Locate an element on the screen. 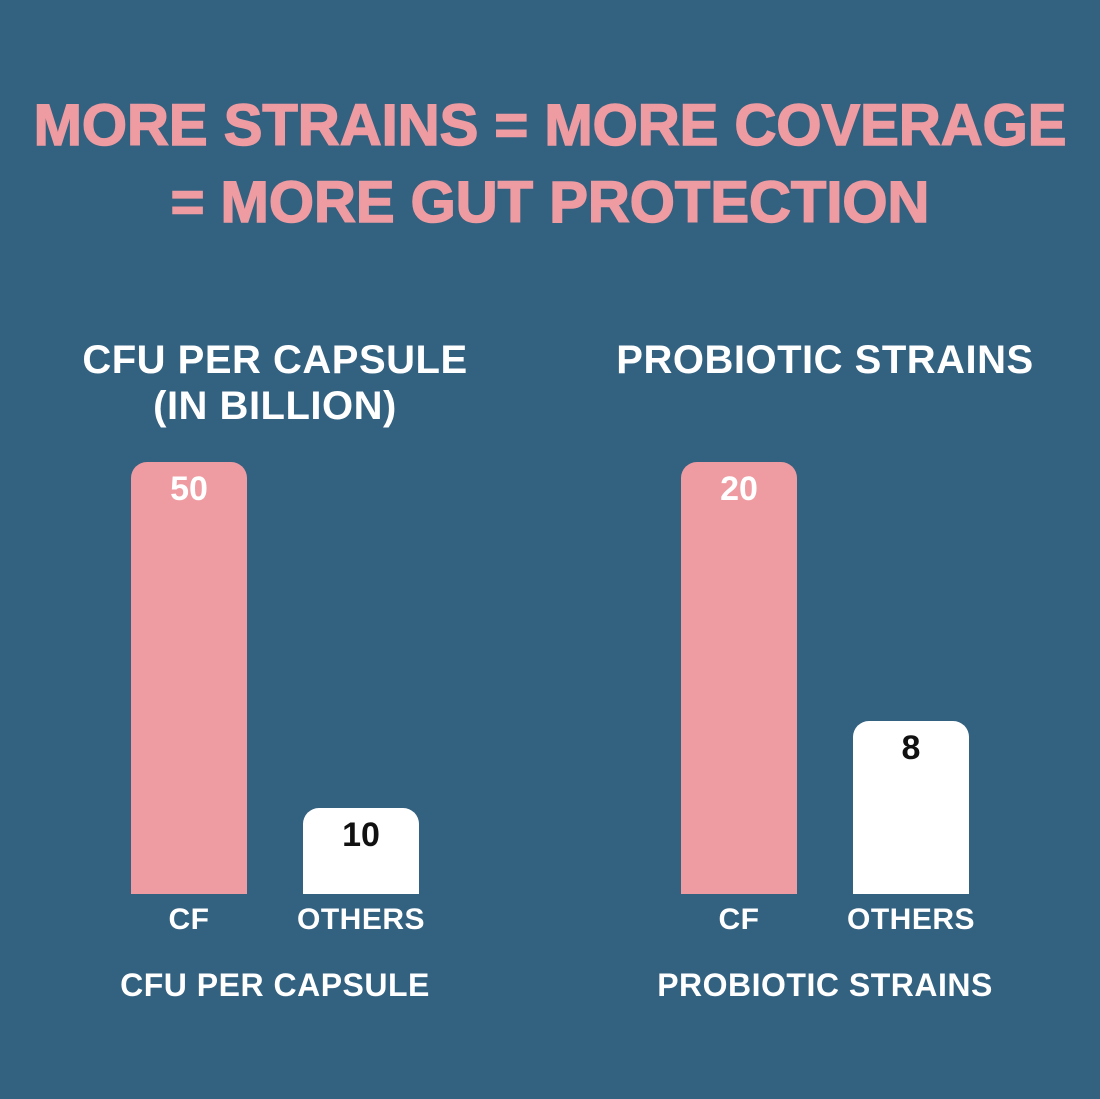 This screenshot has width=1100, height=1099. bar-cf: 20 is located at coordinates (739, 678).